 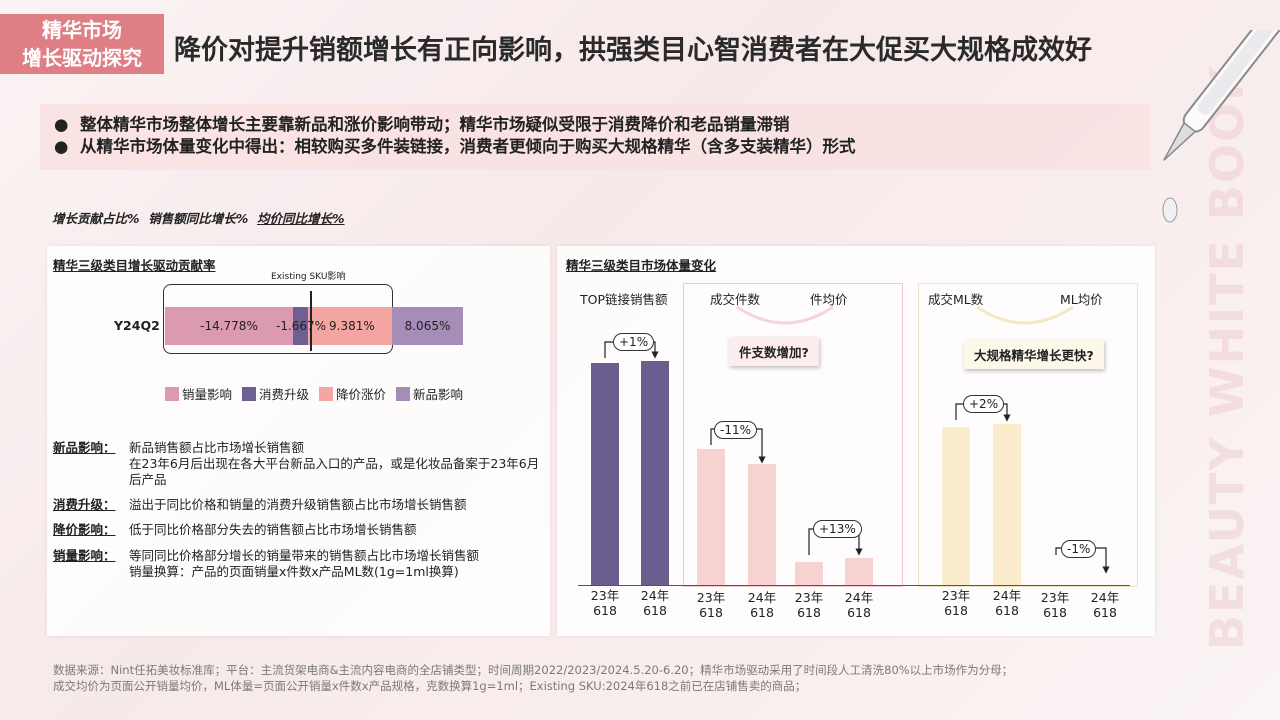 I want to click on segment-volume-label: -14.778%, so click(x=229, y=326).